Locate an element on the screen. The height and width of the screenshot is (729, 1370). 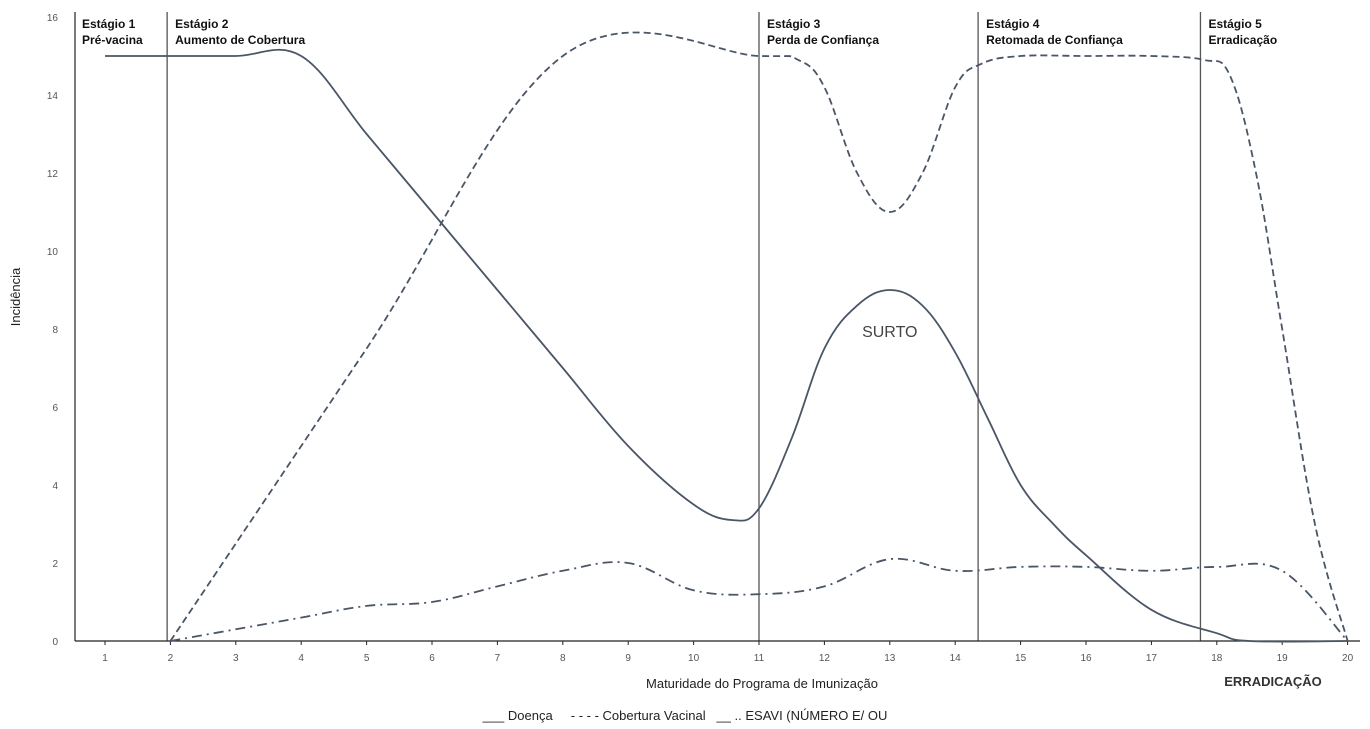
y-tick-label: 0 is located at coordinates (55, 642).